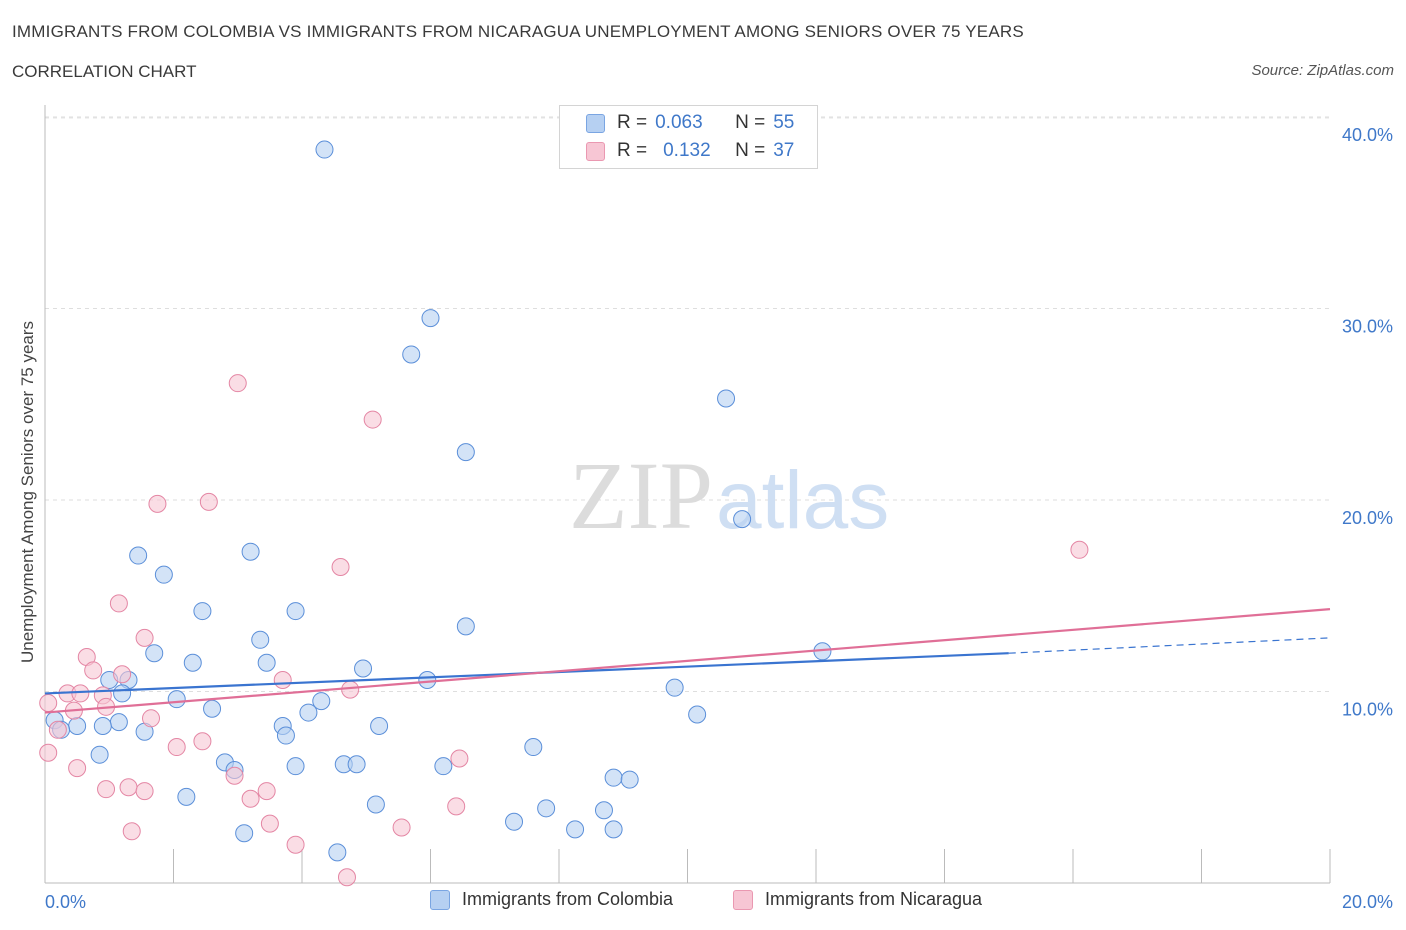  Describe the element at coordinates (687, 150) in the screenshot. I see `r-value: 0.132` at that location.